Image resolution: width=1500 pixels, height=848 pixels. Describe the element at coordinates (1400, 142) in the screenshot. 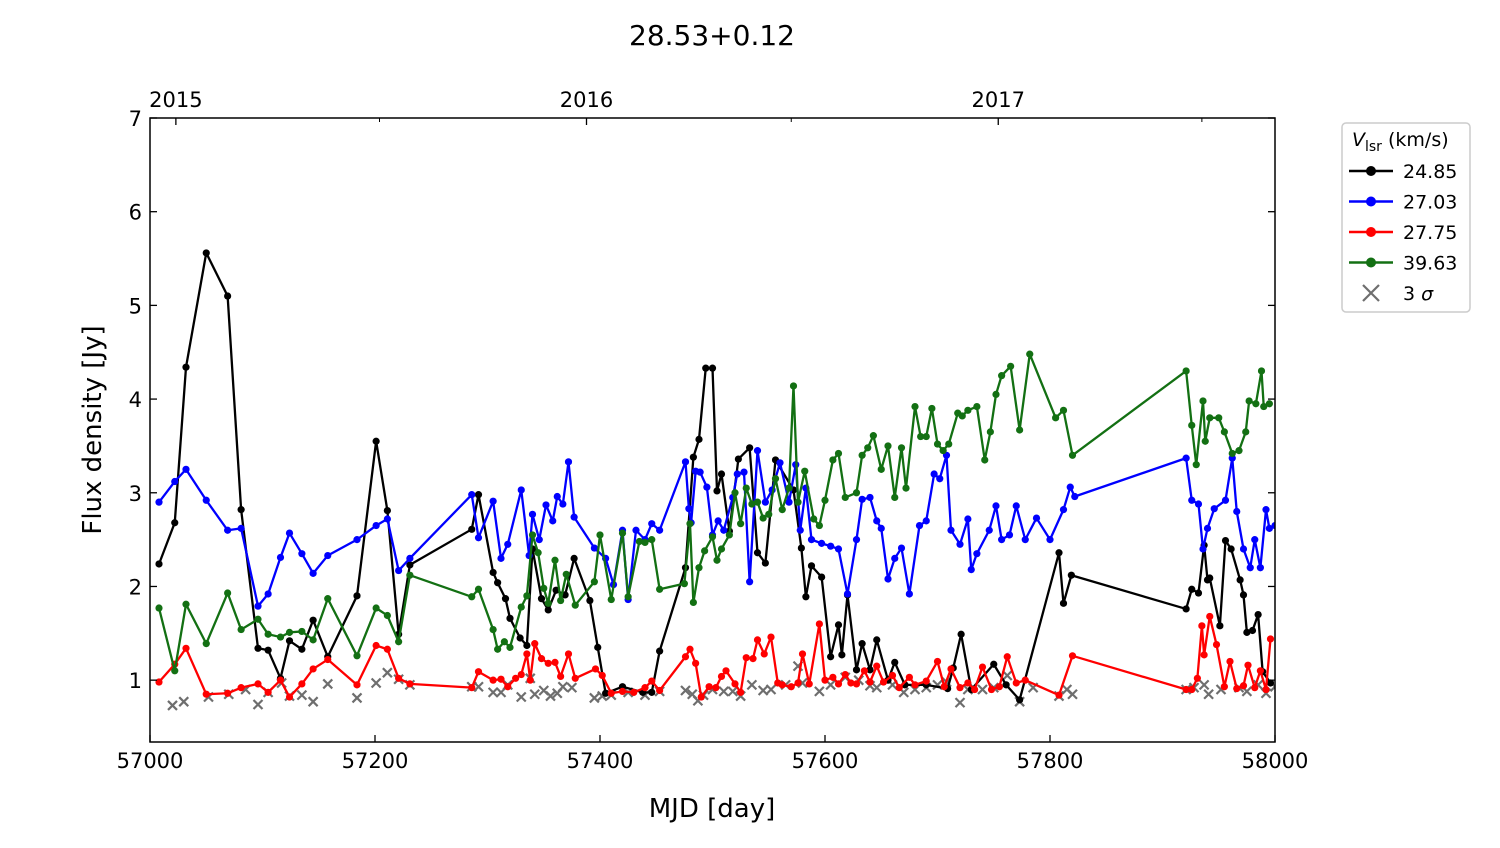

I see `legend-title: Vlsr (km/s)` at that location.